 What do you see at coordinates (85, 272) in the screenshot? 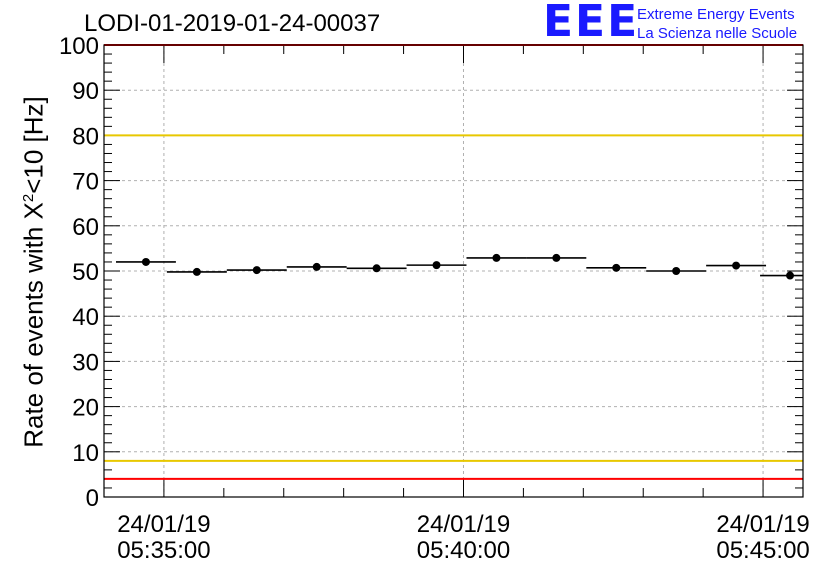
I see `y-tick-label: 50` at bounding box center [85, 272].